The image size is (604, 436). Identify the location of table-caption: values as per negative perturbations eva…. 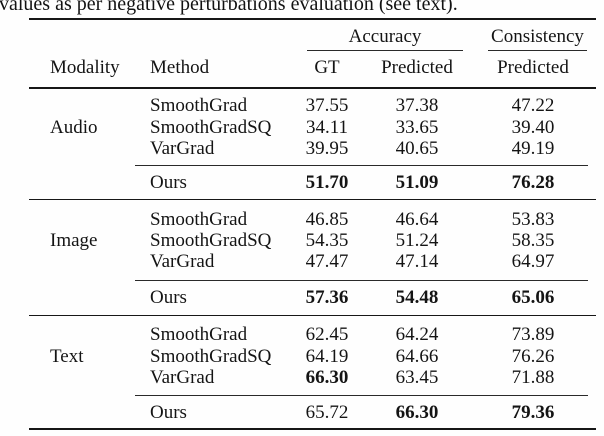
(229, 7).